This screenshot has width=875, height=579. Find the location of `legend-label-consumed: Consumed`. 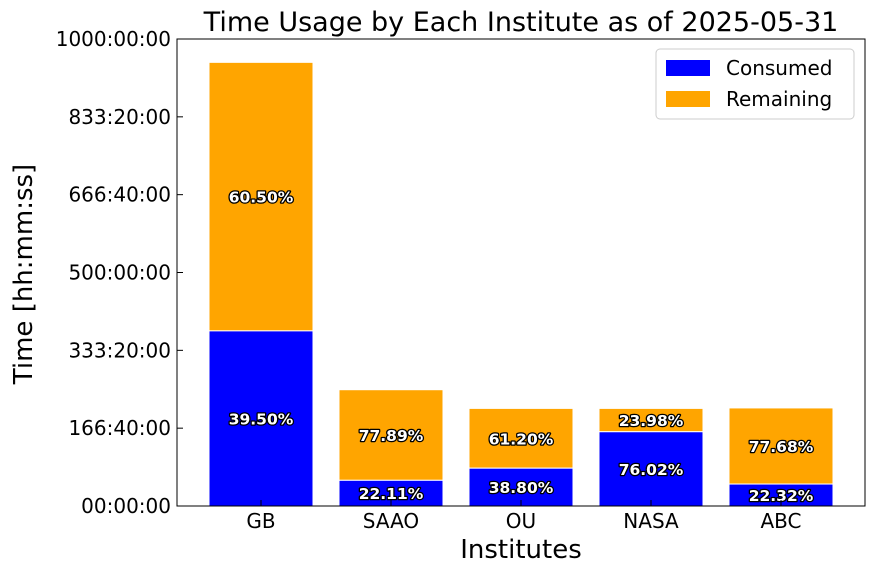

legend-label-consumed: Consumed is located at coordinates (779, 68).